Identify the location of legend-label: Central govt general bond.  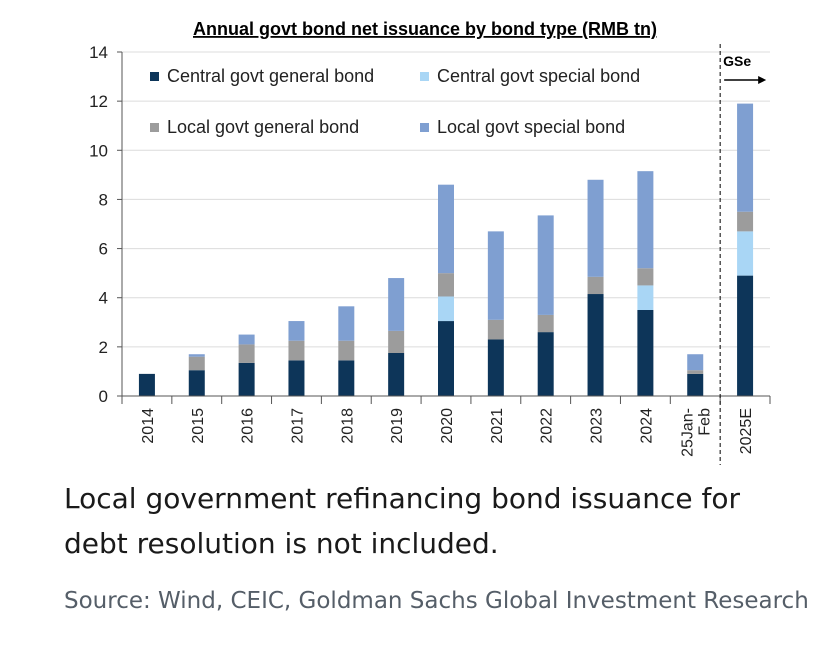
(270, 76).